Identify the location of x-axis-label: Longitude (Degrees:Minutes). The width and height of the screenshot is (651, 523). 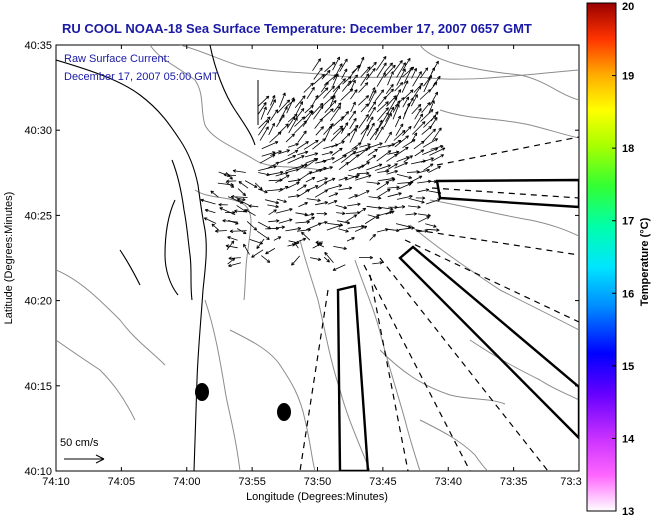
(317, 497).